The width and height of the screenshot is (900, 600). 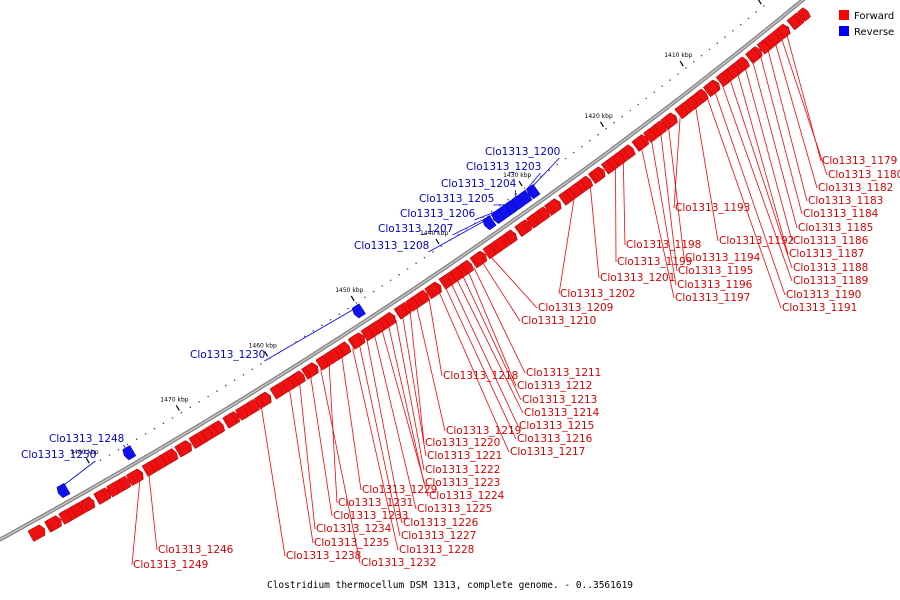 What do you see at coordinates (398, 563) in the screenshot?
I see `gene-label-Clo1313_1232: Clo1313_1232` at bounding box center [398, 563].